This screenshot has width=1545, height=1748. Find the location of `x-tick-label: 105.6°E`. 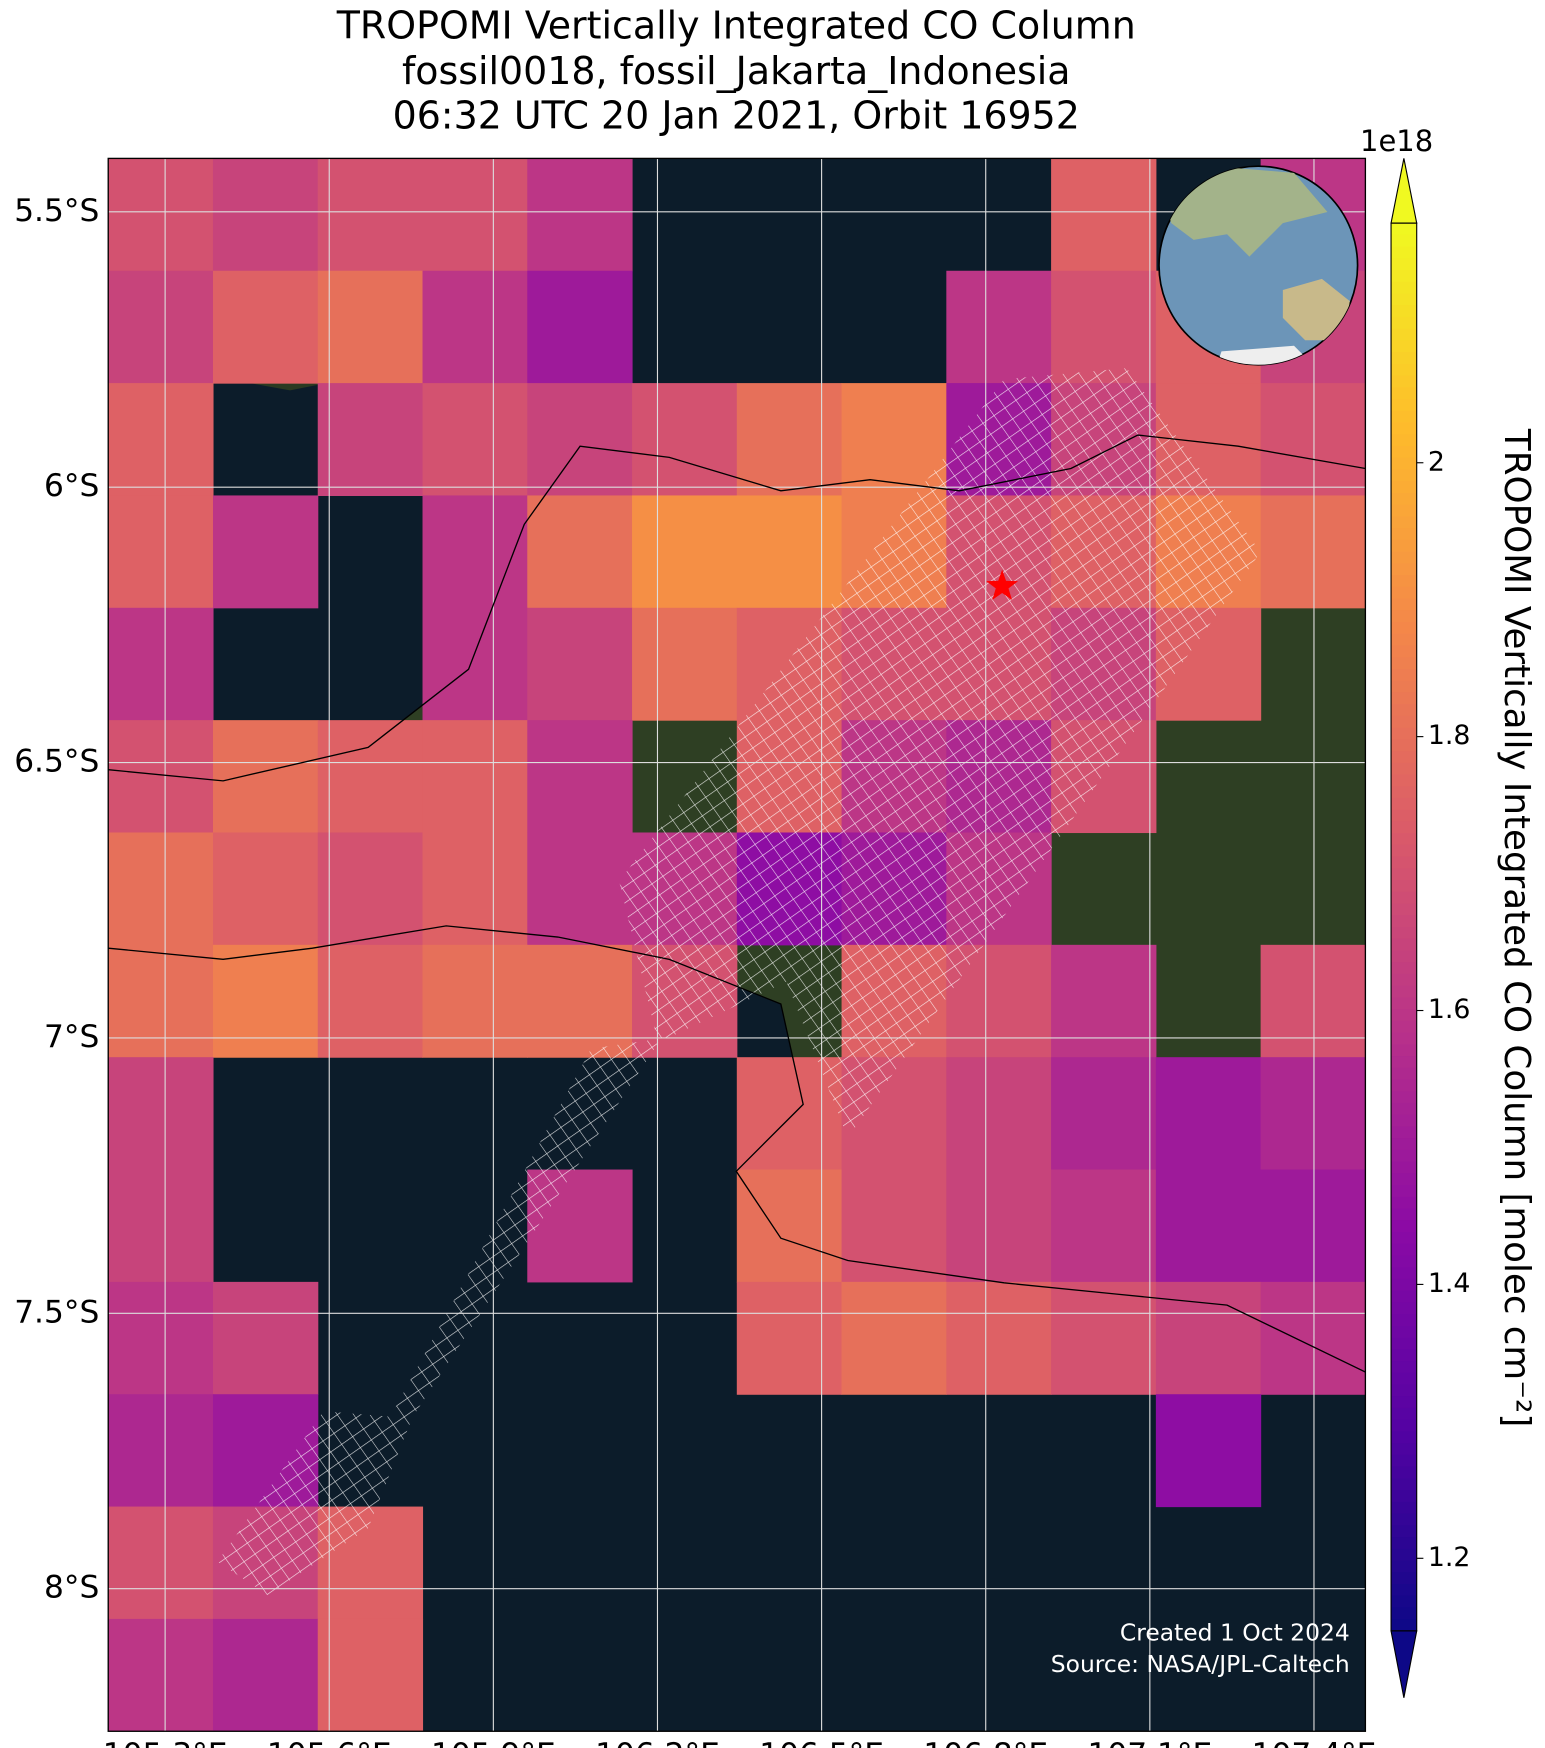

x-tick-label: 105.6°E is located at coordinates (329, 1742).